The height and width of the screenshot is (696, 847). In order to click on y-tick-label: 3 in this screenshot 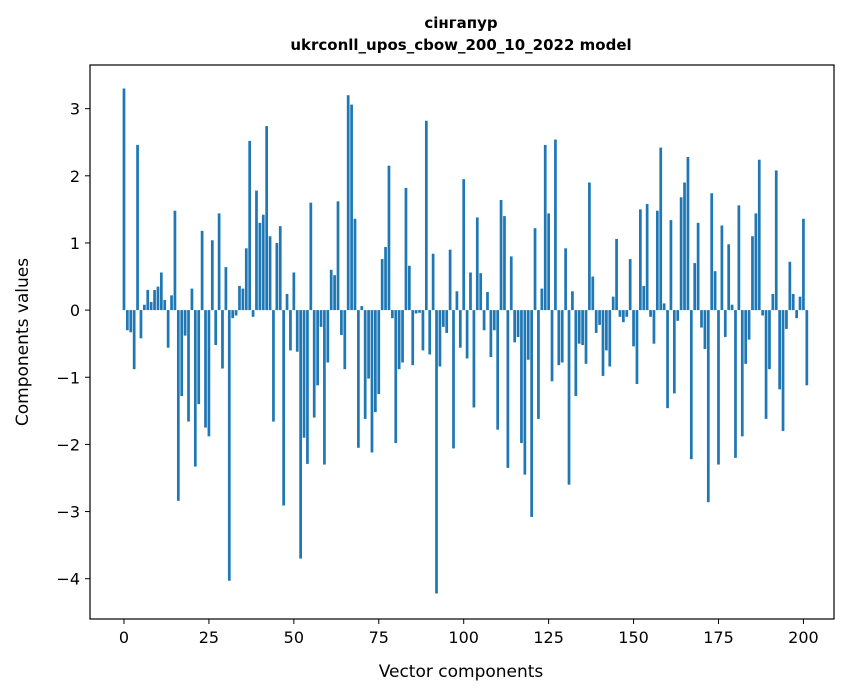, I will do `click(75, 109)`.